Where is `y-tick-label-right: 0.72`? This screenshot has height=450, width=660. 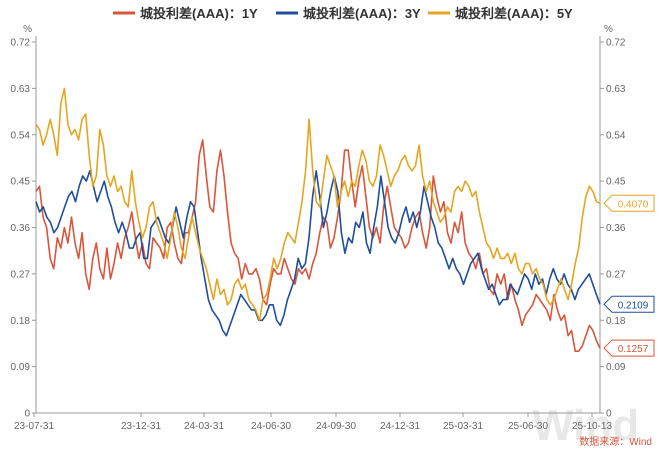 y-tick-label-right: 0.72 is located at coordinates (616, 43).